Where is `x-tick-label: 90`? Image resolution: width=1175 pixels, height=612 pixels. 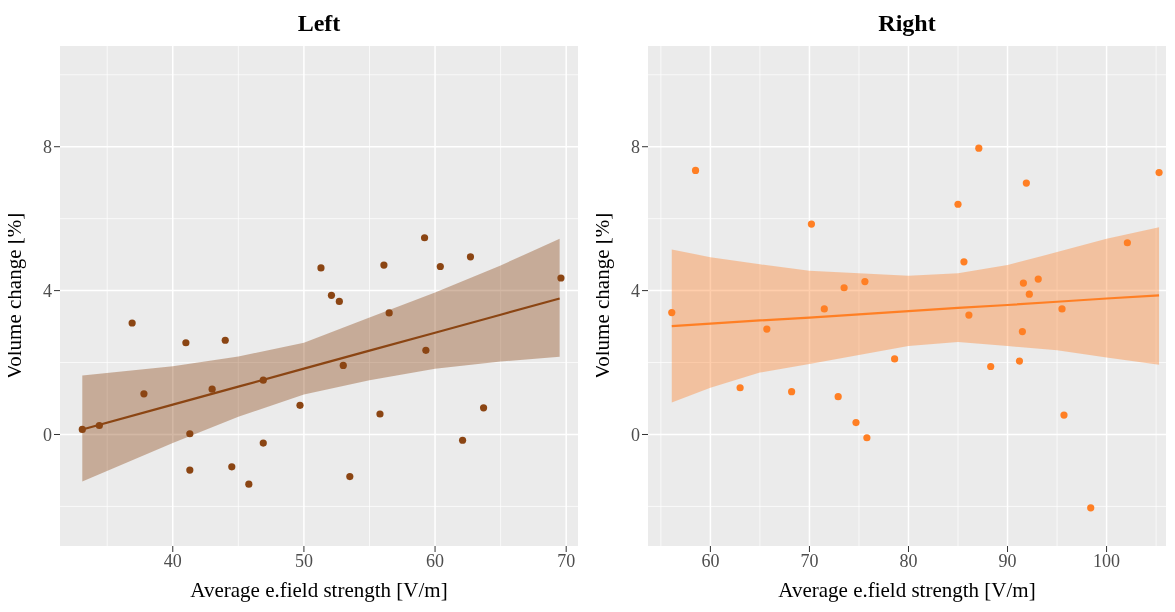 x-tick-label: 90 is located at coordinates (1007, 560).